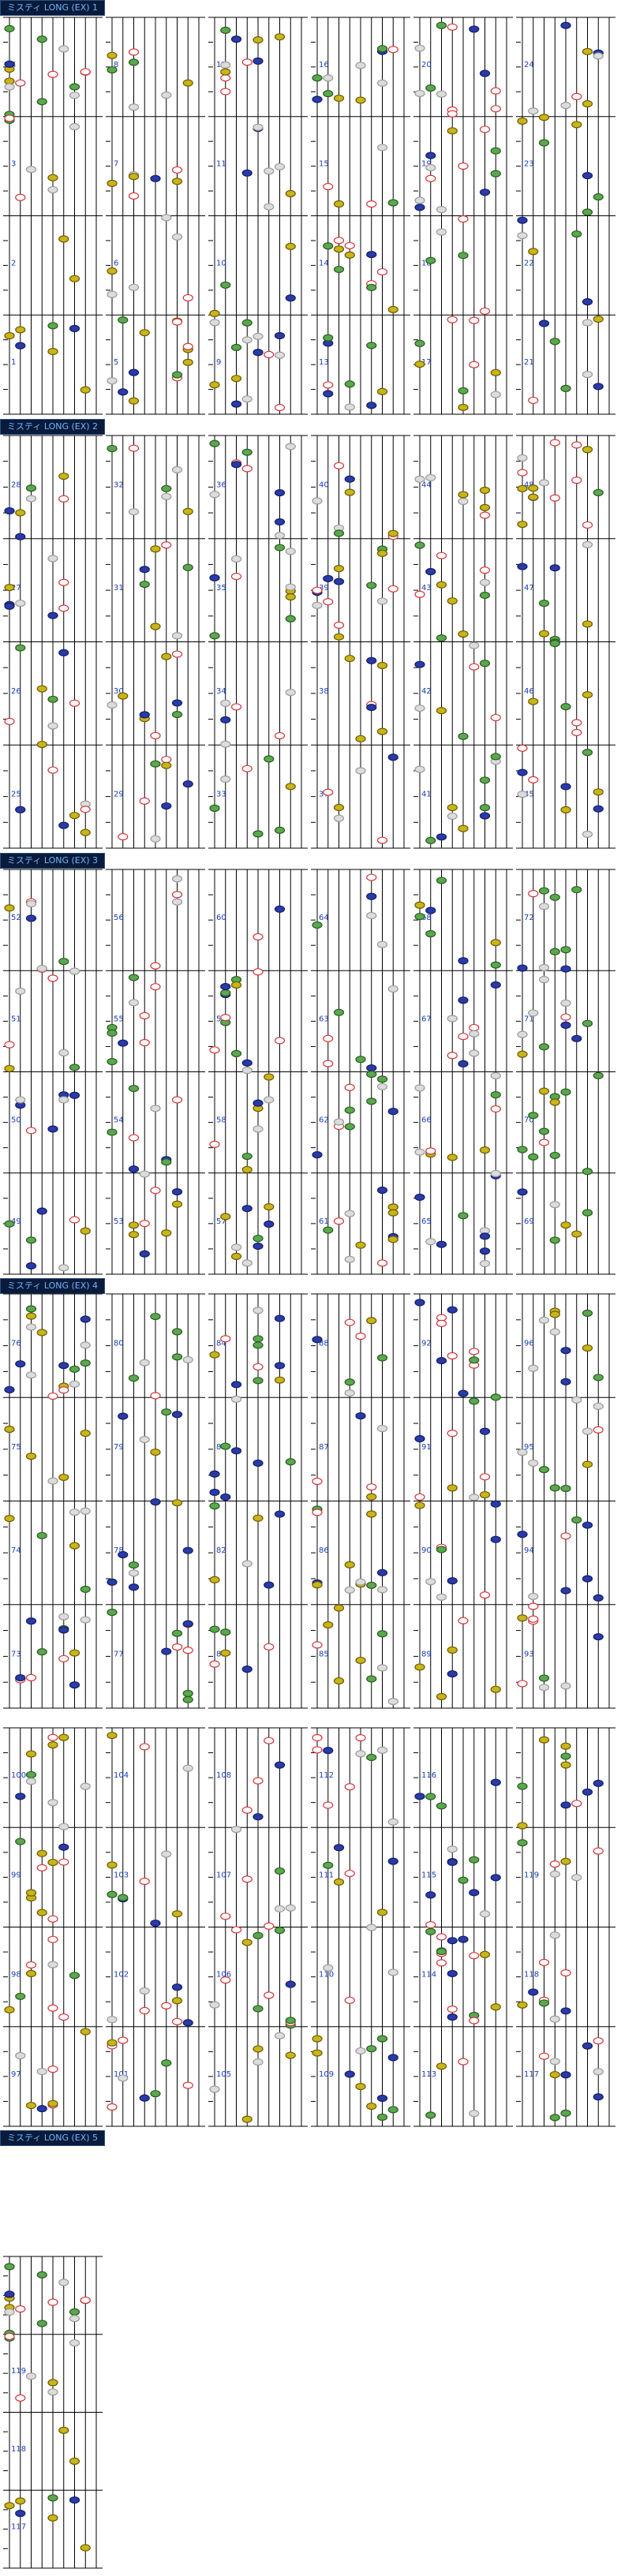  What do you see at coordinates (119, 588) in the screenshot?
I see `measure-label: 31` at bounding box center [119, 588].